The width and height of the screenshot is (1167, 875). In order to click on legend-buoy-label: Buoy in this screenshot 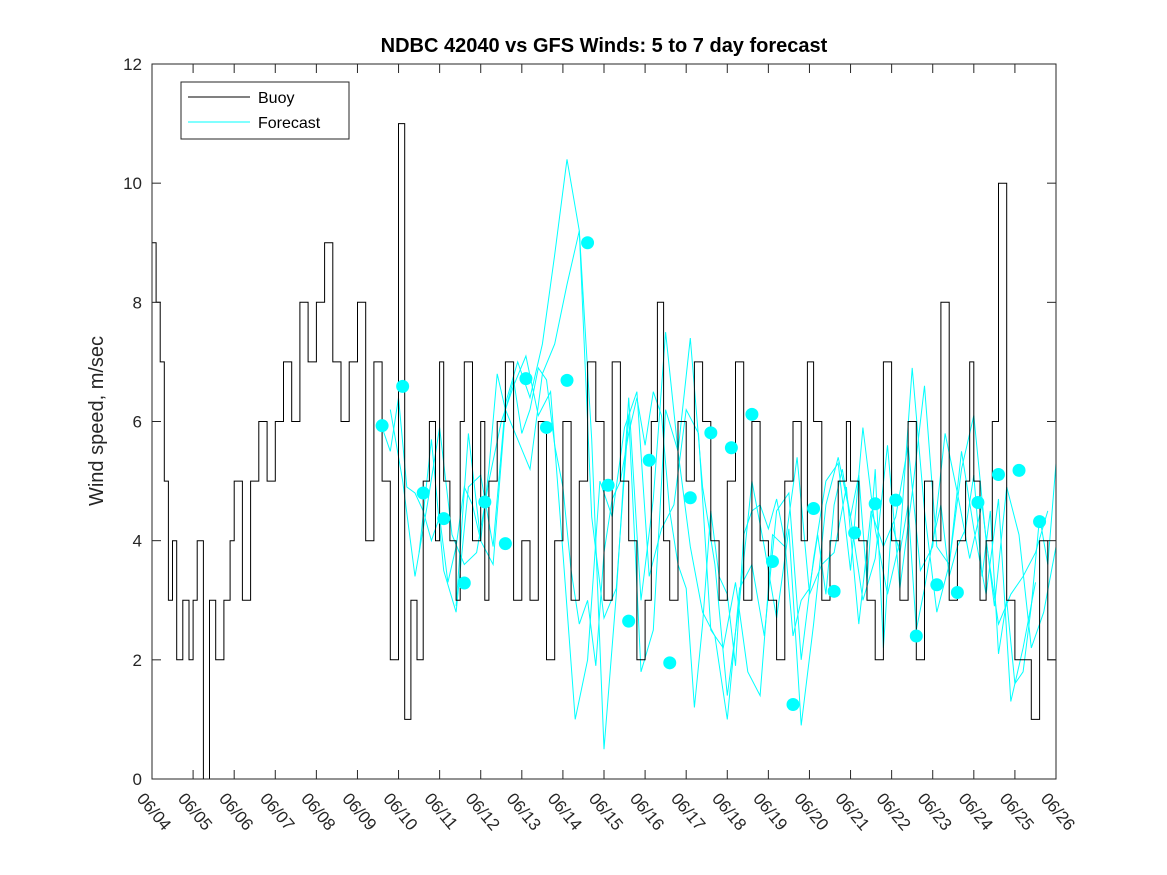, I will do `click(276, 98)`.